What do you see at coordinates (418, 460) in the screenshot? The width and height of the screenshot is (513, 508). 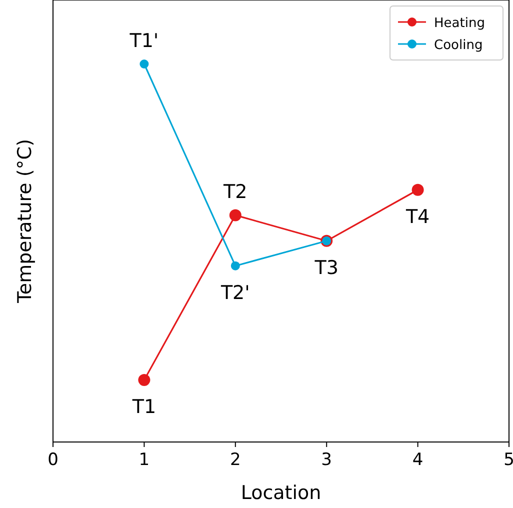 I see `x-tick-label: 4` at bounding box center [418, 460].